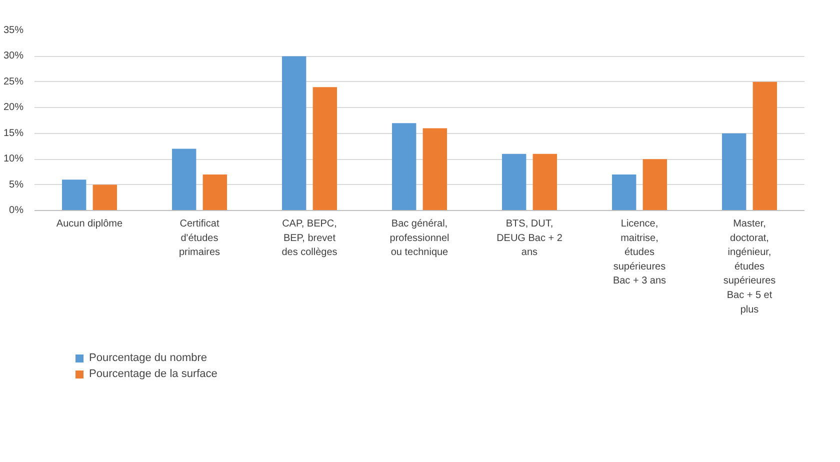 Image resolution: width=840 pixels, height=462 pixels. Describe the element at coordinates (13, 159) in the screenshot. I see `y-tick-label: 10%` at that location.